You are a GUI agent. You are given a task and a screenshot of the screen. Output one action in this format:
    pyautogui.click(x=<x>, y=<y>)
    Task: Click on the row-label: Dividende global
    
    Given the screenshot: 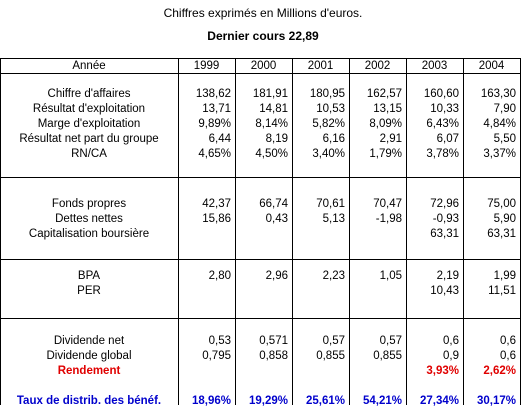 What is the action you would take?
    pyautogui.click(x=89, y=356)
    